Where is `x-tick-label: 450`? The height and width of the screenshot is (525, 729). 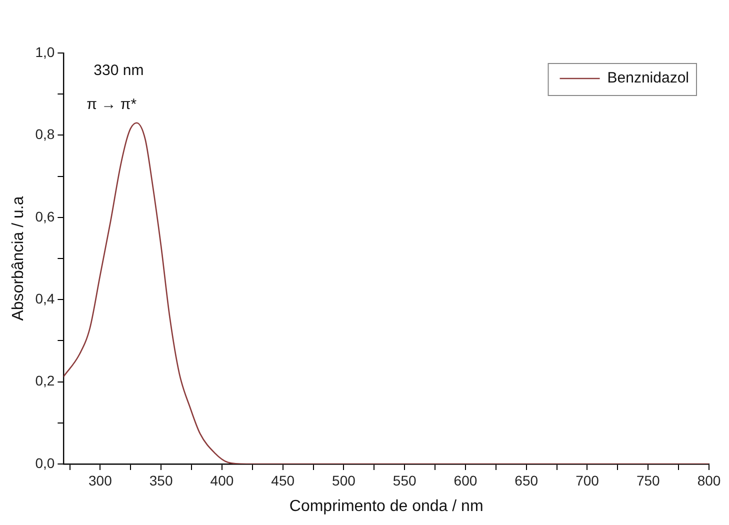 x-tick-label: 450 is located at coordinates (283, 480).